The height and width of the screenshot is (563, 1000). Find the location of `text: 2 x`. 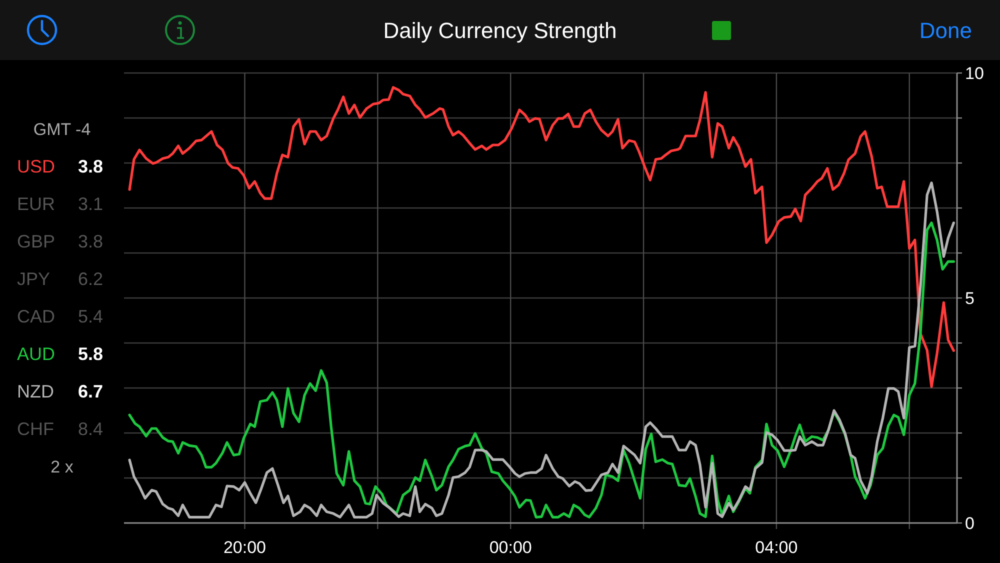

text: 2 x is located at coordinates (62, 467).